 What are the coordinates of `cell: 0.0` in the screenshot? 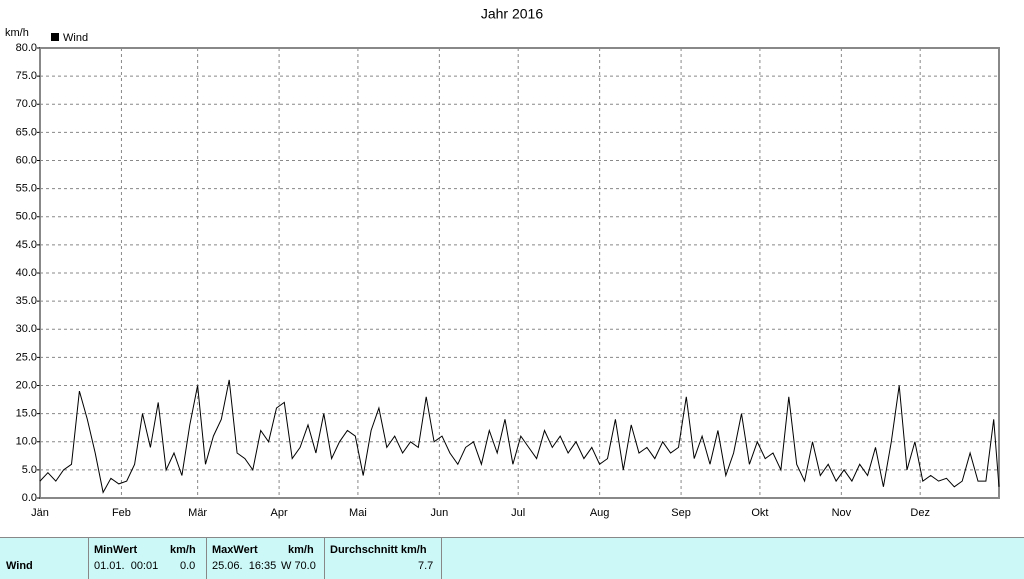 It's located at (188, 566).